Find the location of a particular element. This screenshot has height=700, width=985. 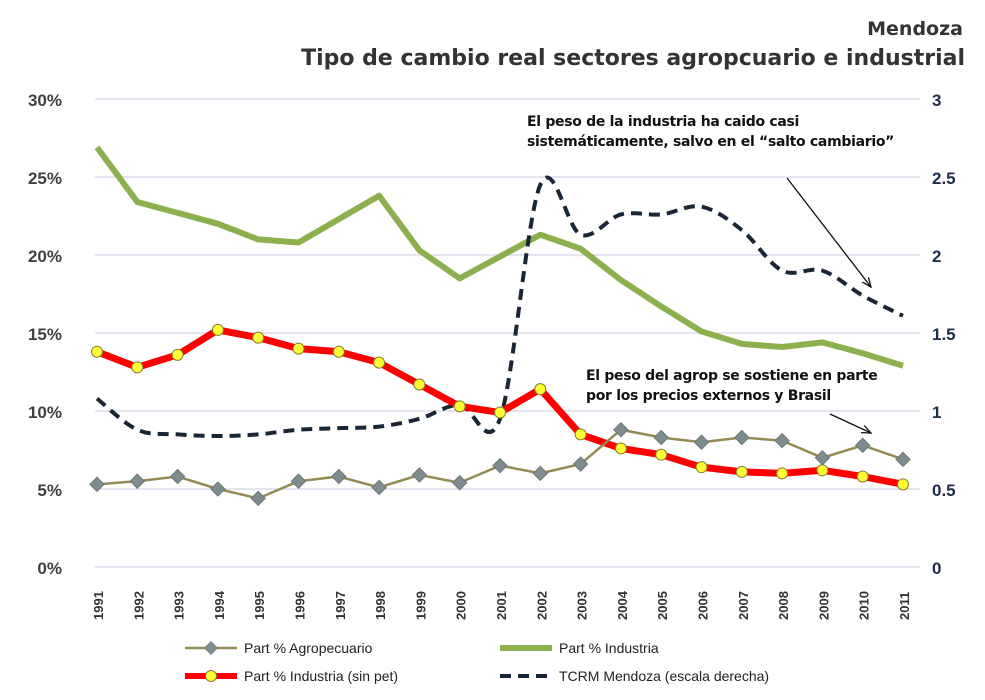

y-left-tick-label: 20% is located at coordinates (45, 256).